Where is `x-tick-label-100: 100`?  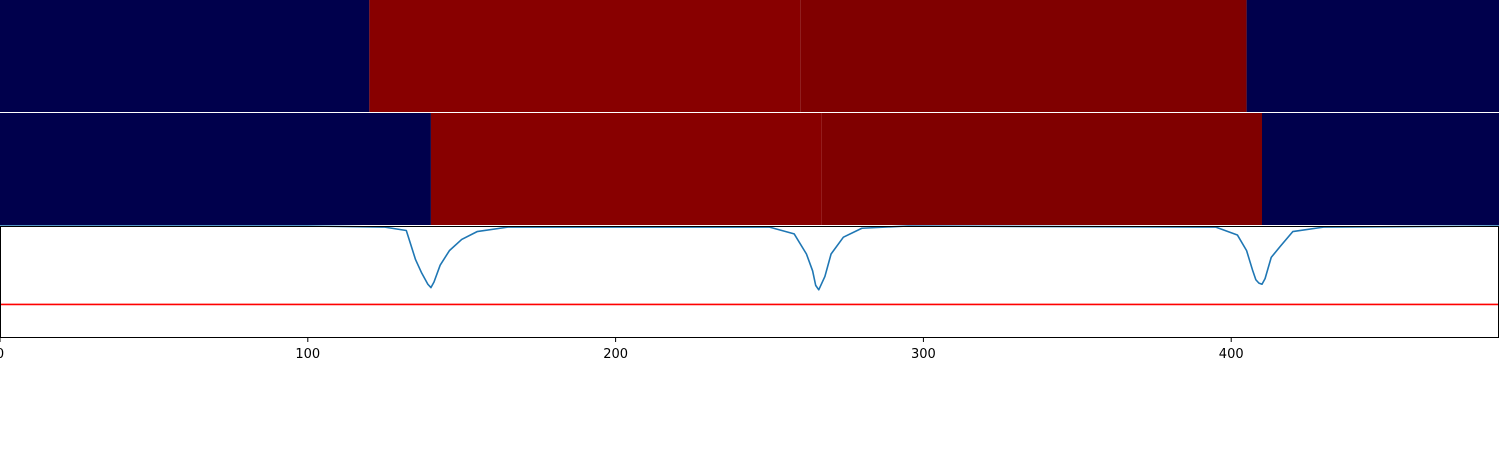
x-tick-label-100: 100 is located at coordinates (307, 354).